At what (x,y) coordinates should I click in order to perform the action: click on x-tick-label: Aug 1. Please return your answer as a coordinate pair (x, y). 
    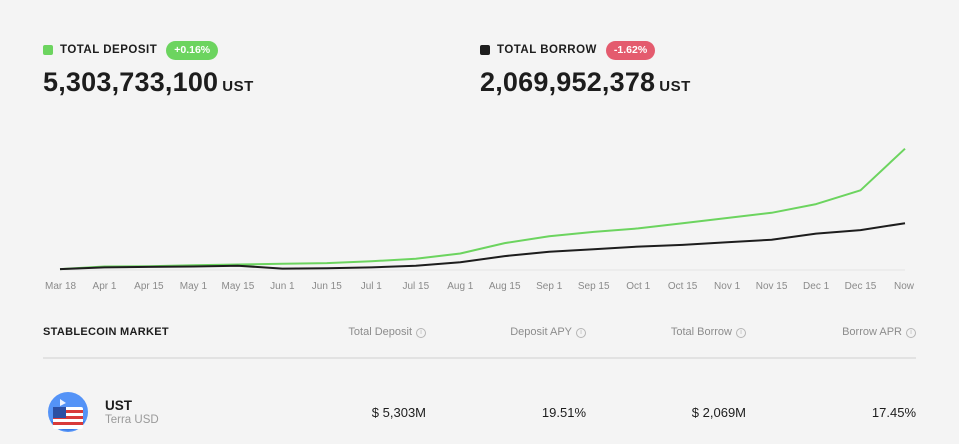
    Looking at the image, I should click on (460, 286).